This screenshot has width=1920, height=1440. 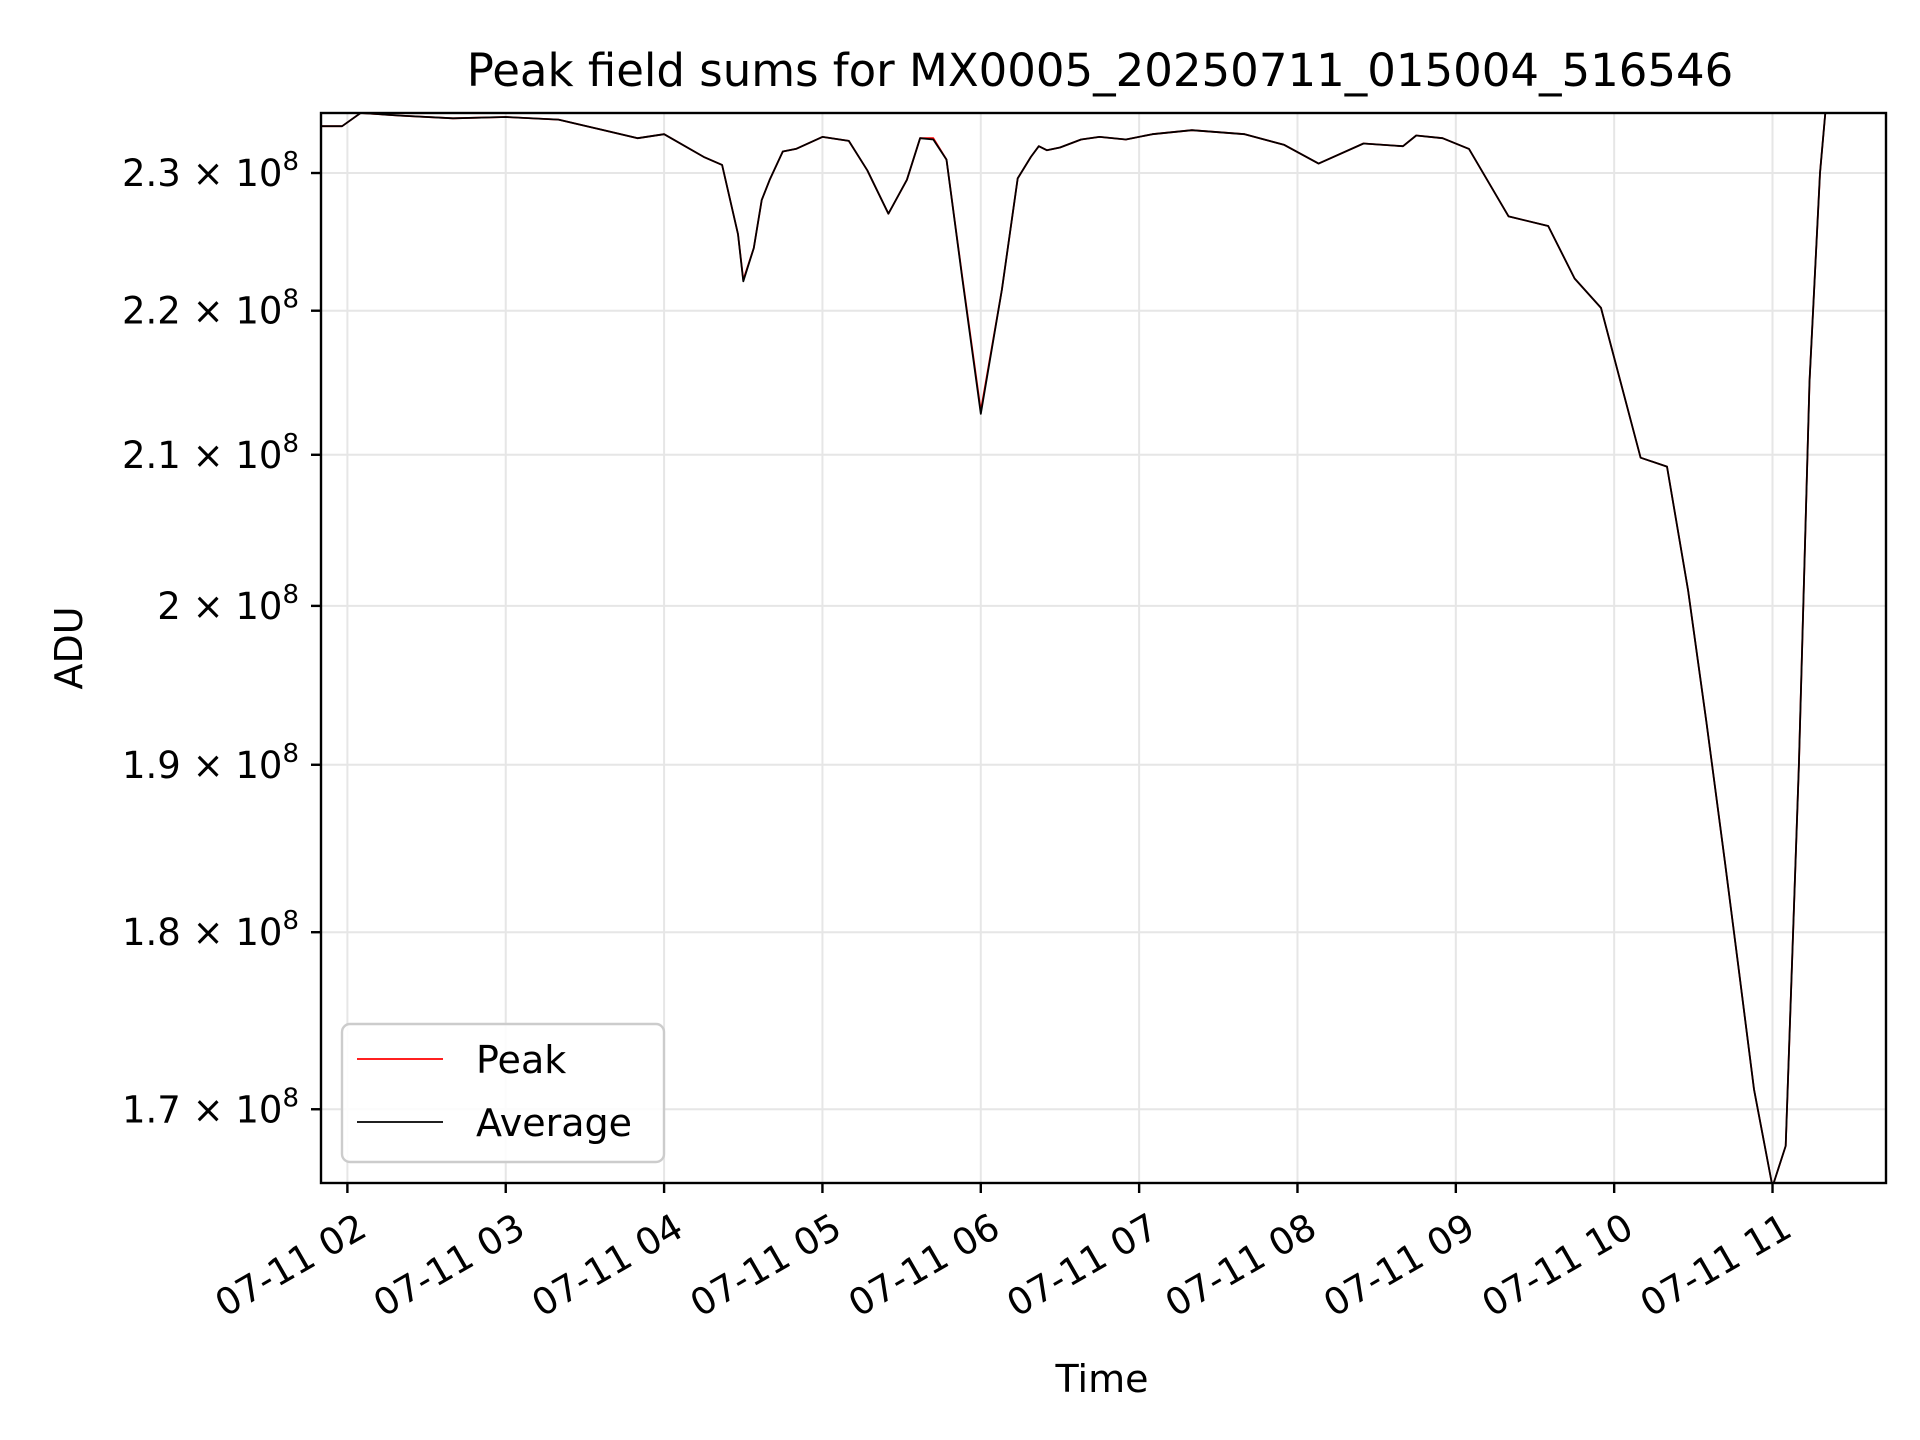 What do you see at coordinates (924, 1265) in the screenshot?
I see `x-tick-label: 07-11 06` at bounding box center [924, 1265].